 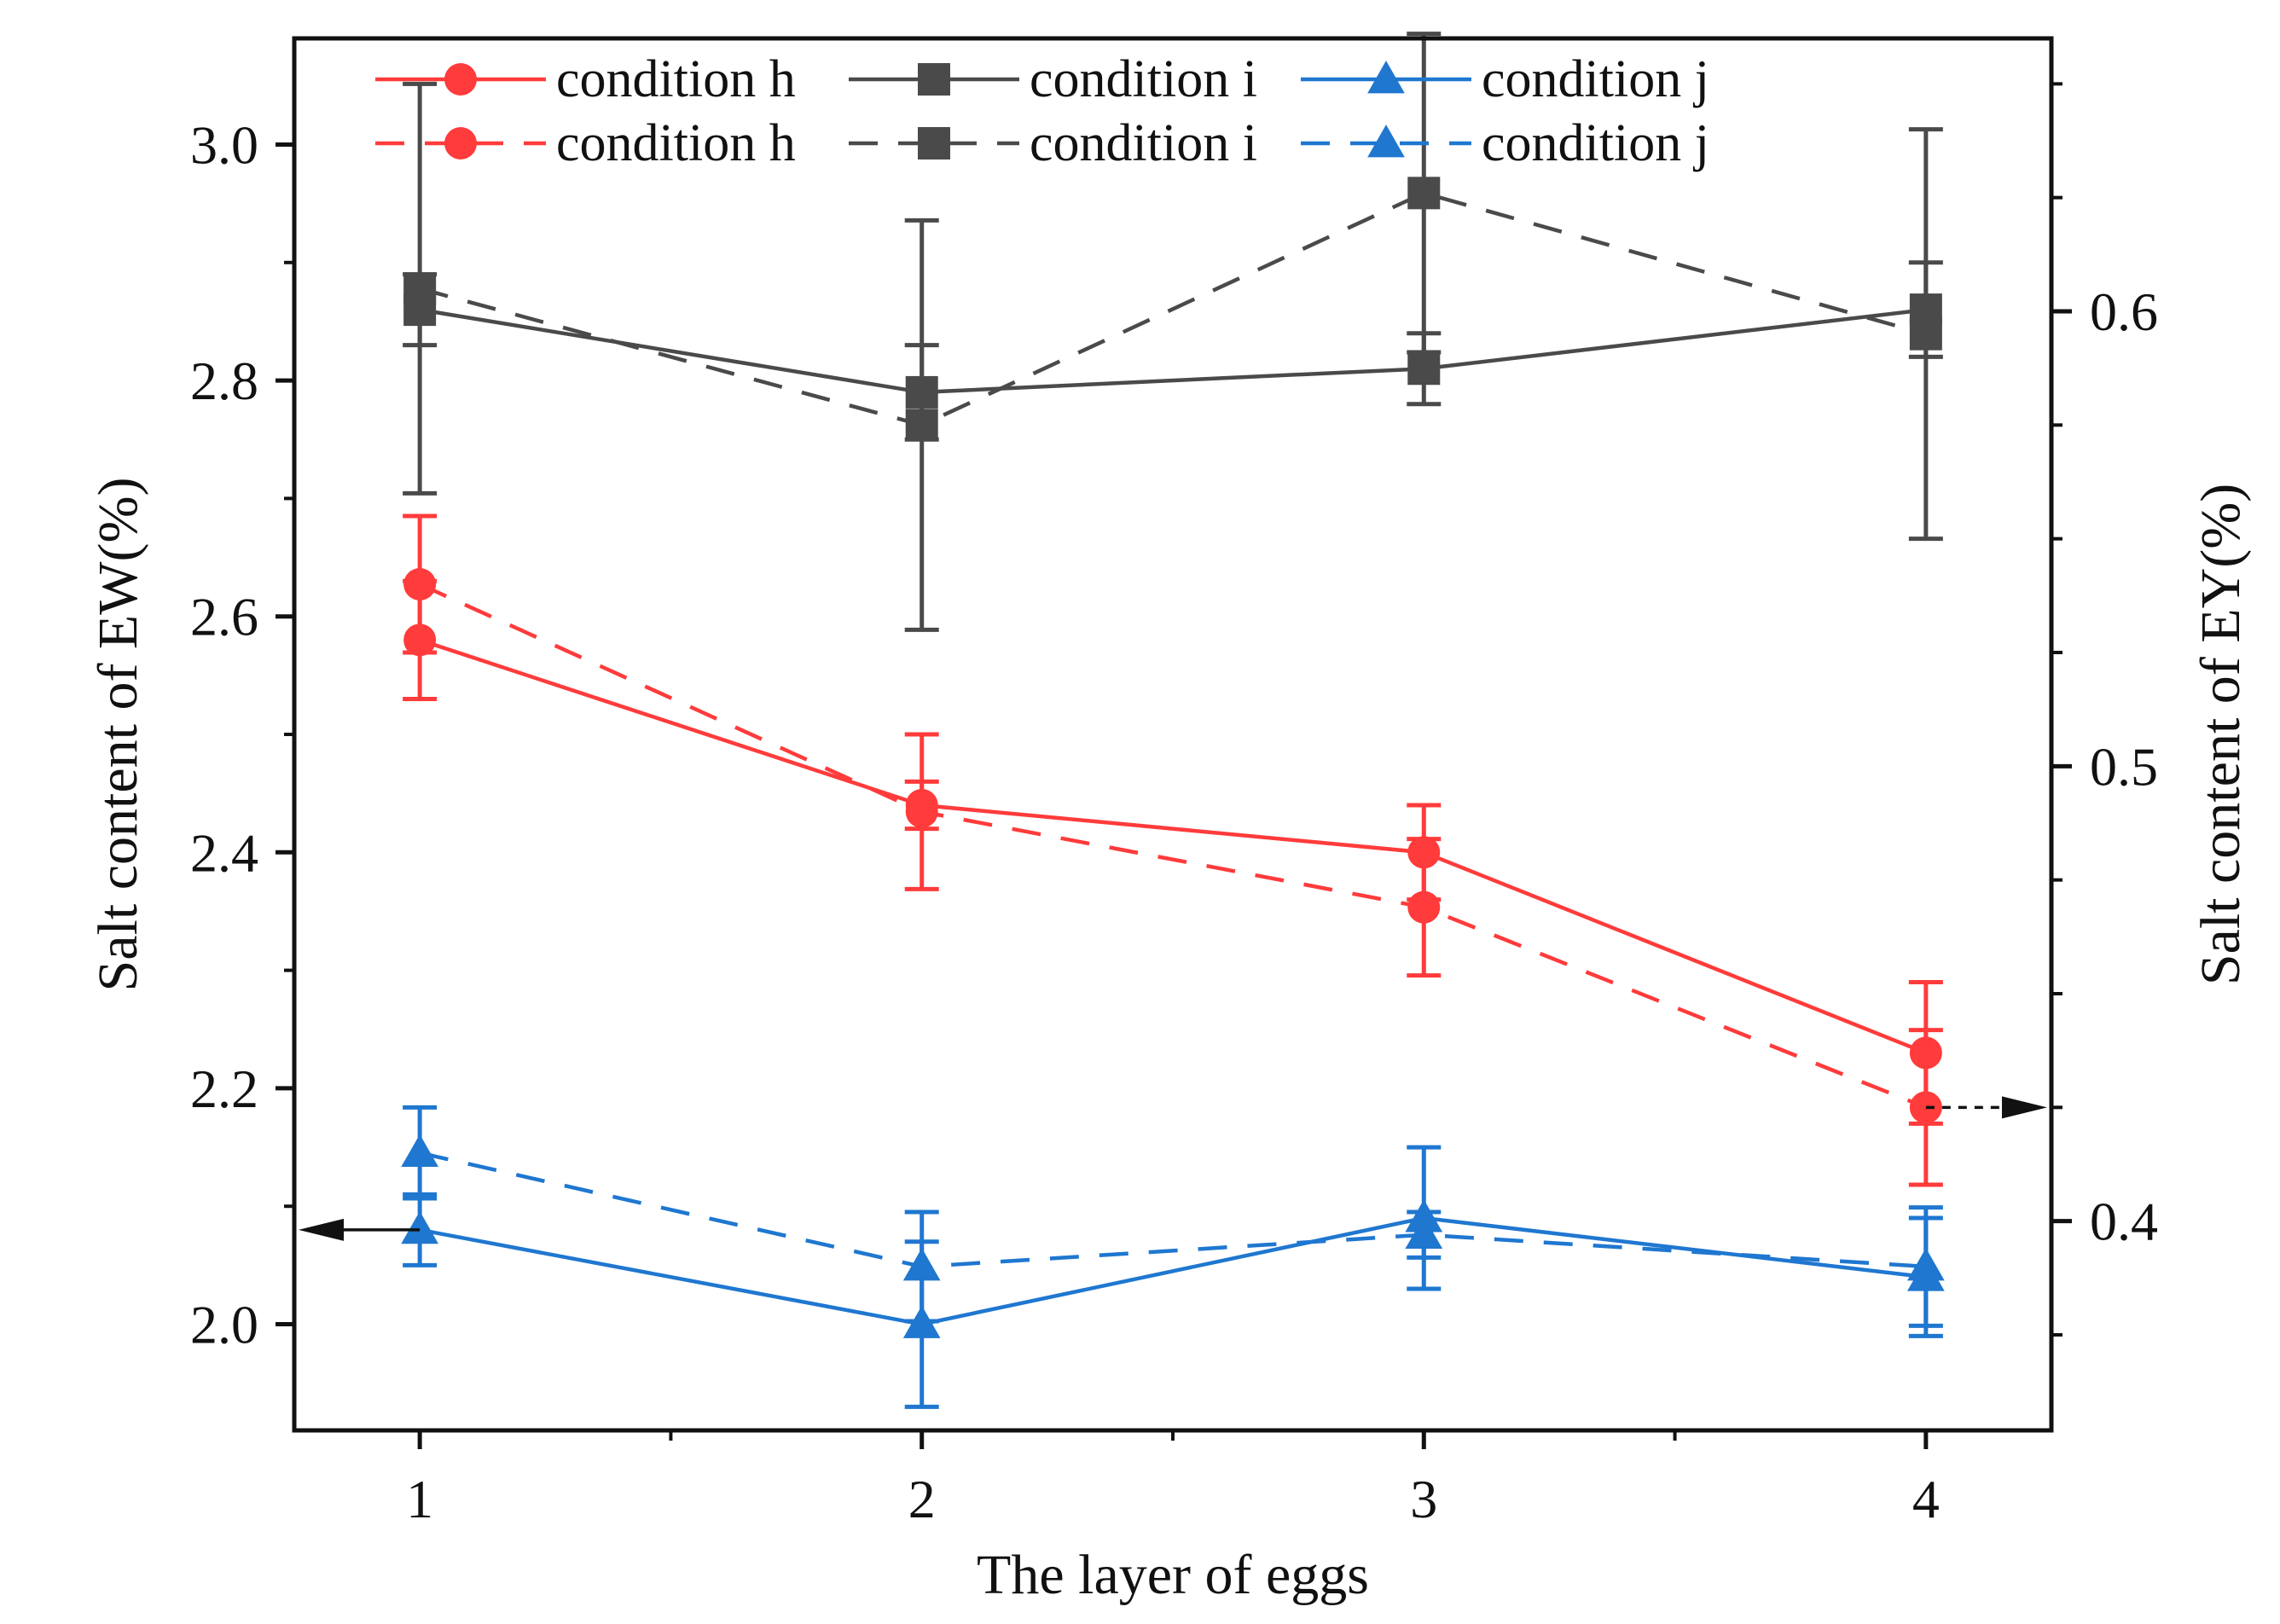 What do you see at coordinates (2124, 1222) in the screenshot?
I see `y-right-tick-label: 0.4` at bounding box center [2124, 1222].